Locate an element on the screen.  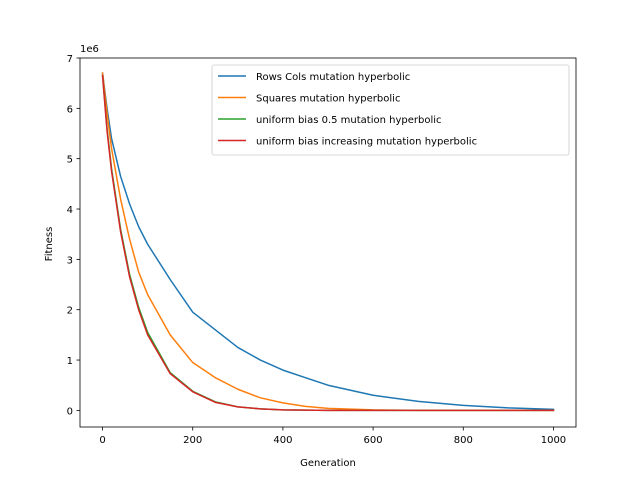
x-tick-label: 400 is located at coordinates (282, 440).